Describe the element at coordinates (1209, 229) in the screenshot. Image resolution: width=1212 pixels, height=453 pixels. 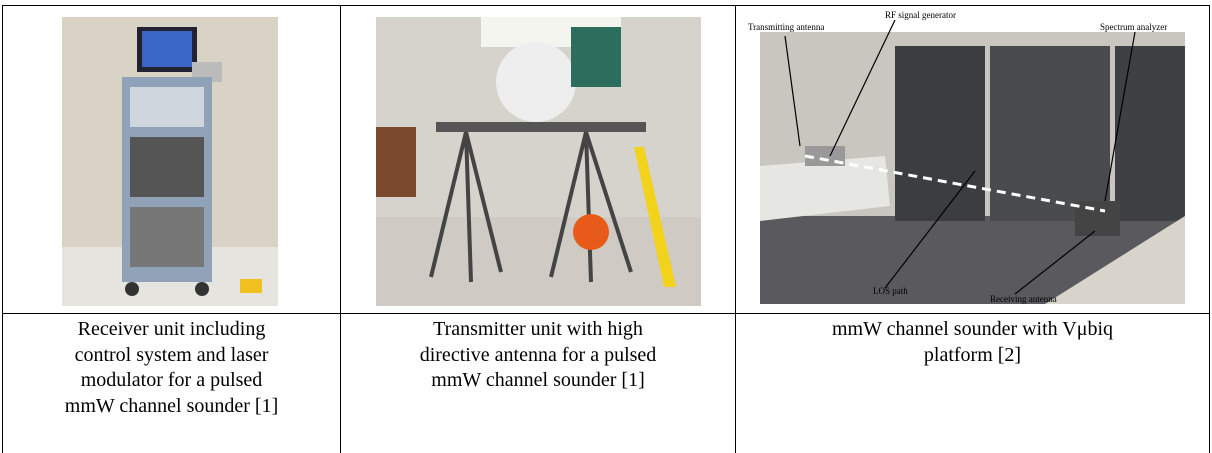
I see `border-right` at that location.